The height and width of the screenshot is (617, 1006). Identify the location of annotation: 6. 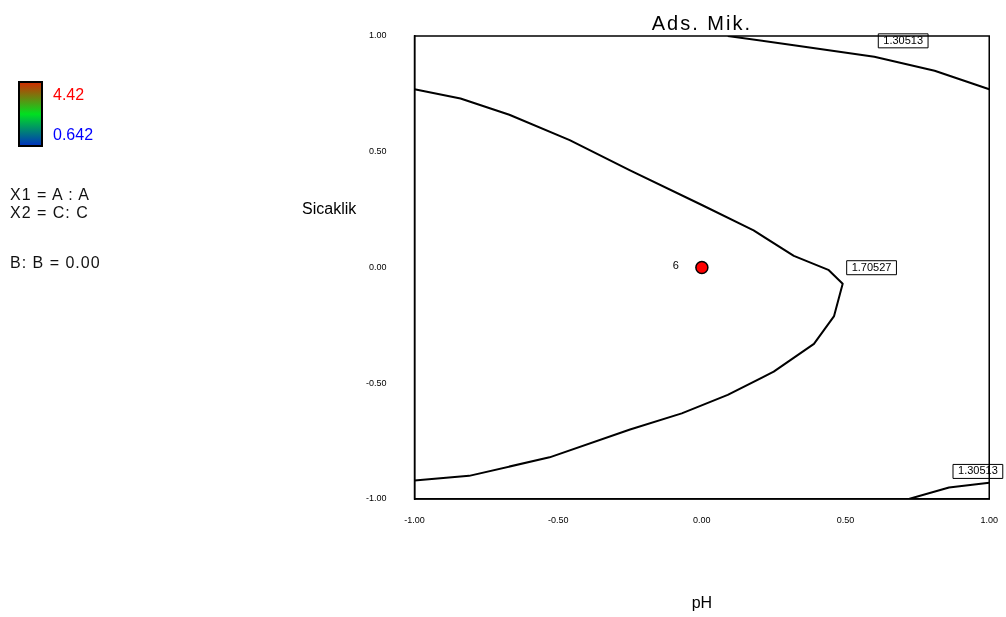
(675, 264).